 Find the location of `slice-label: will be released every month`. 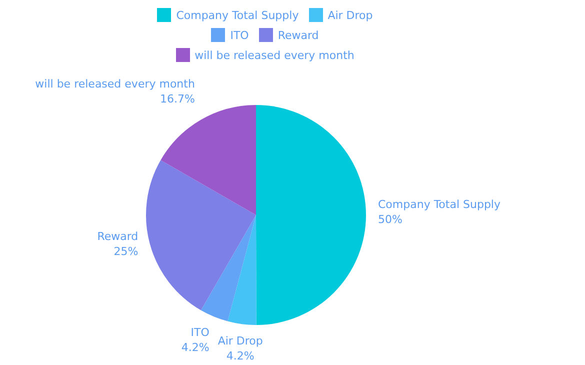

slice-label: will be released every month is located at coordinates (115, 84).